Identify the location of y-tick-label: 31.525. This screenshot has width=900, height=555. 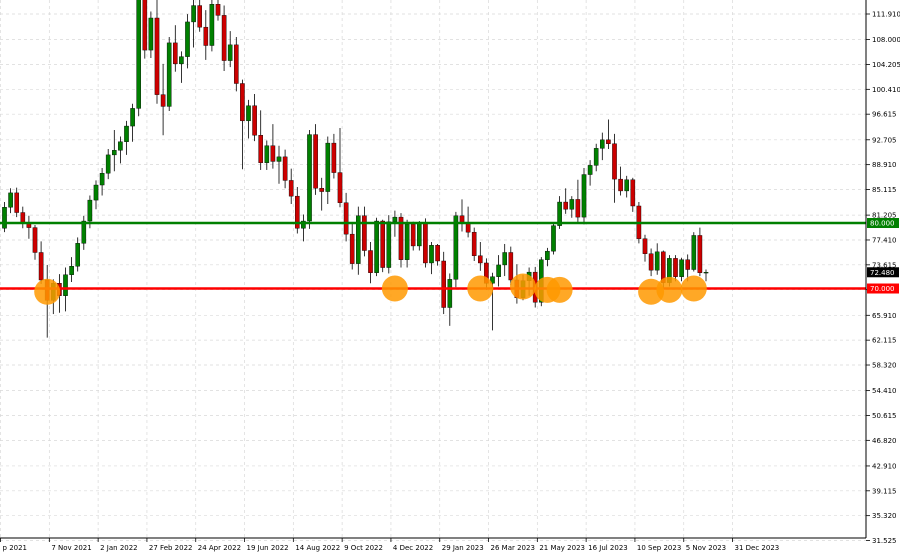
(884, 541).